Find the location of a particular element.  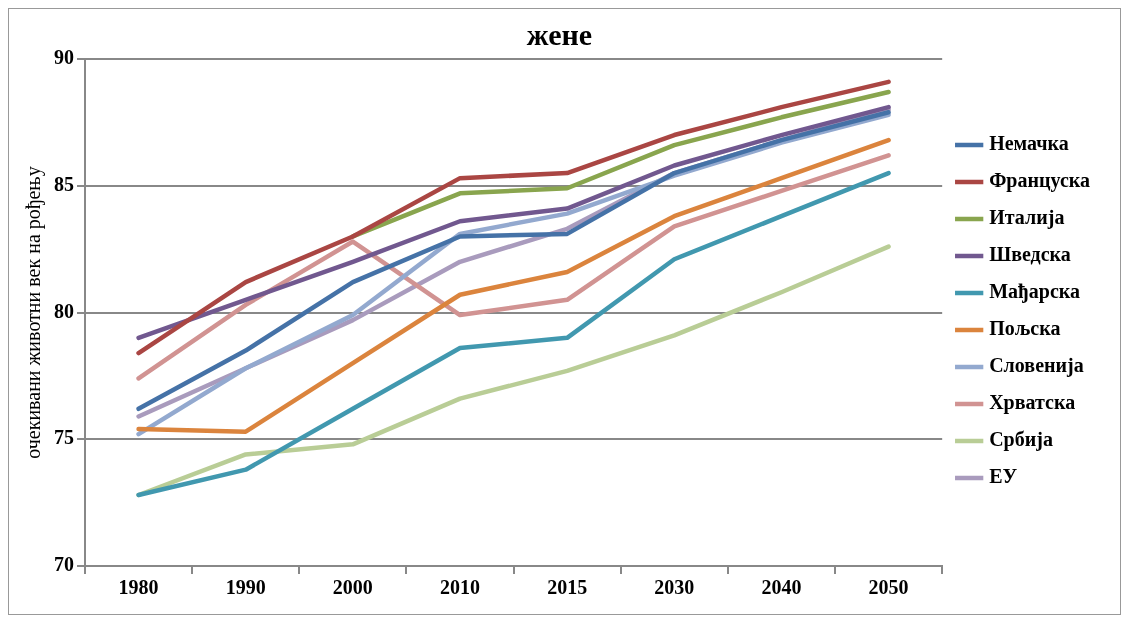

legend-label: Италија is located at coordinates (1027, 218).